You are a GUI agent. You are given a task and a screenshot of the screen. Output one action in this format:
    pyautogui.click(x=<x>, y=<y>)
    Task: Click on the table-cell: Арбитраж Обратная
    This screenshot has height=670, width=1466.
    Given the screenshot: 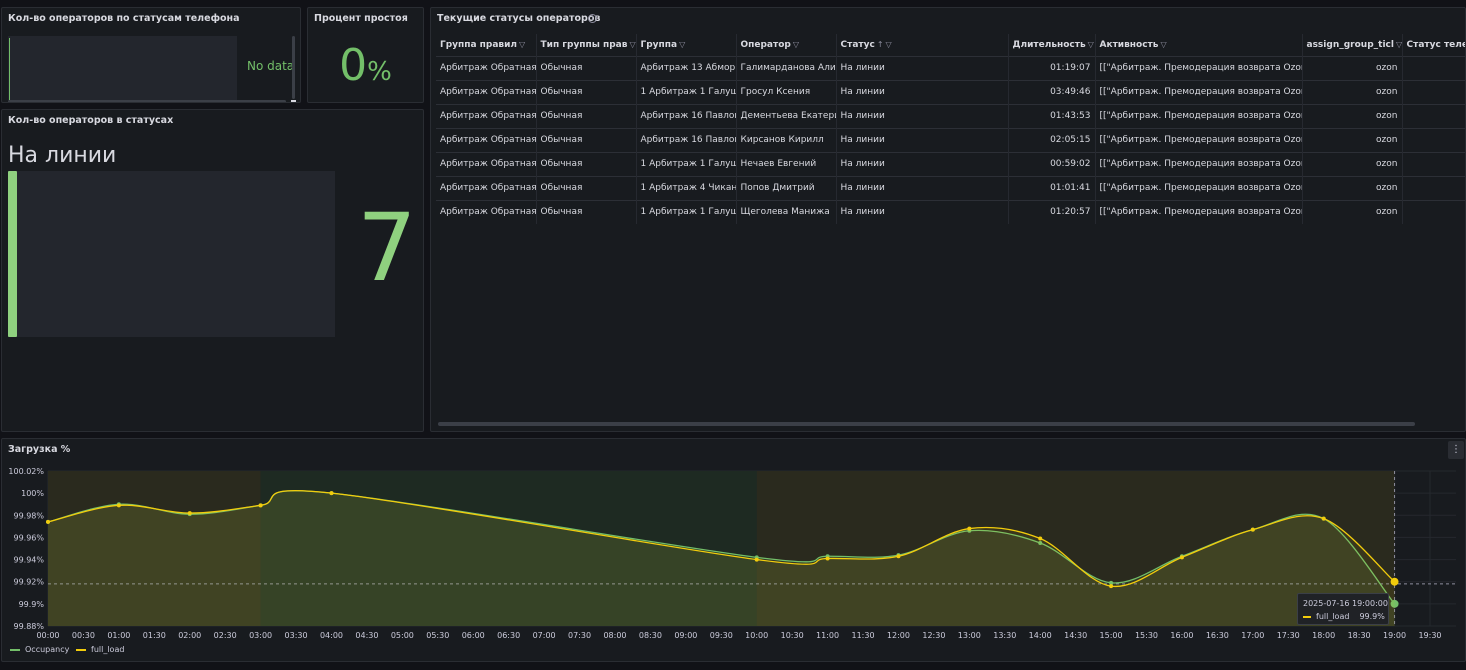 What is the action you would take?
    pyautogui.click(x=486, y=91)
    